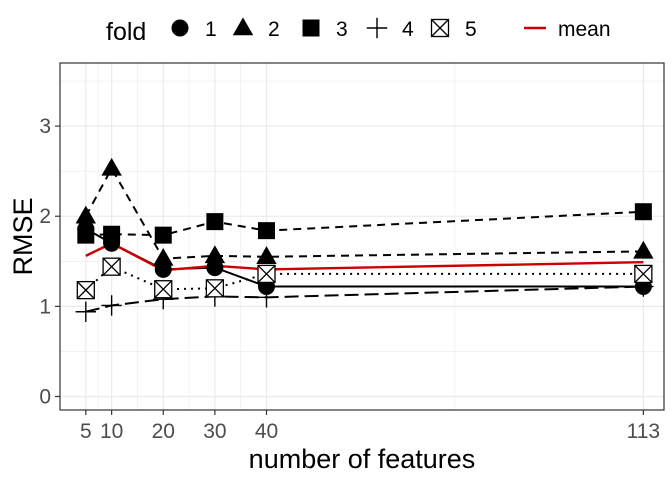 This screenshot has width=672, height=480. I want to click on y-axis-title: RMSE, so click(23, 236).